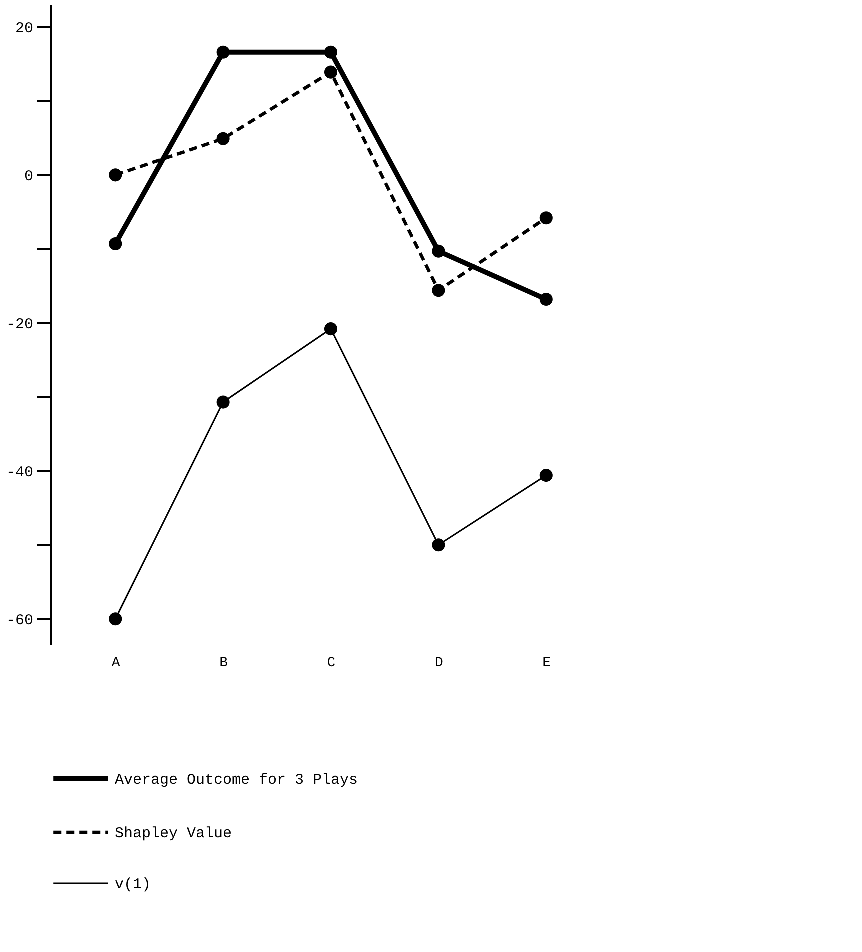 Image resolution: width=862 pixels, height=952 pixels. Describe the element at coordinates (20, 325) in the screenshot. I see `y-tick-label: -20` at that location.